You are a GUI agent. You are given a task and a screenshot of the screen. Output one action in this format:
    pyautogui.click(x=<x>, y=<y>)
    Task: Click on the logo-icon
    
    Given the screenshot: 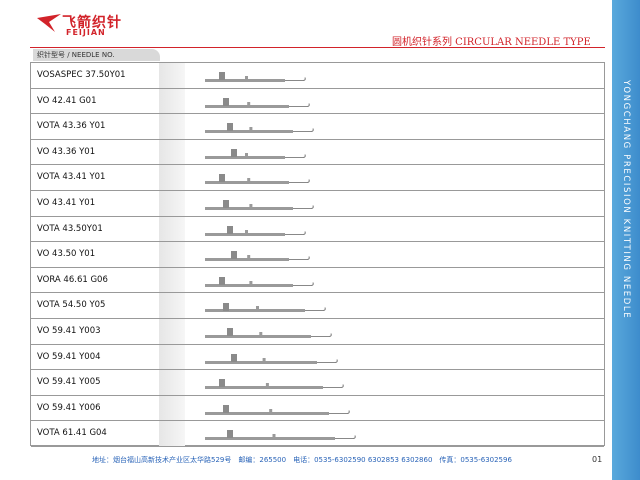 What is the action you would take?
    pyautogui.click(x=49, y=23)
    